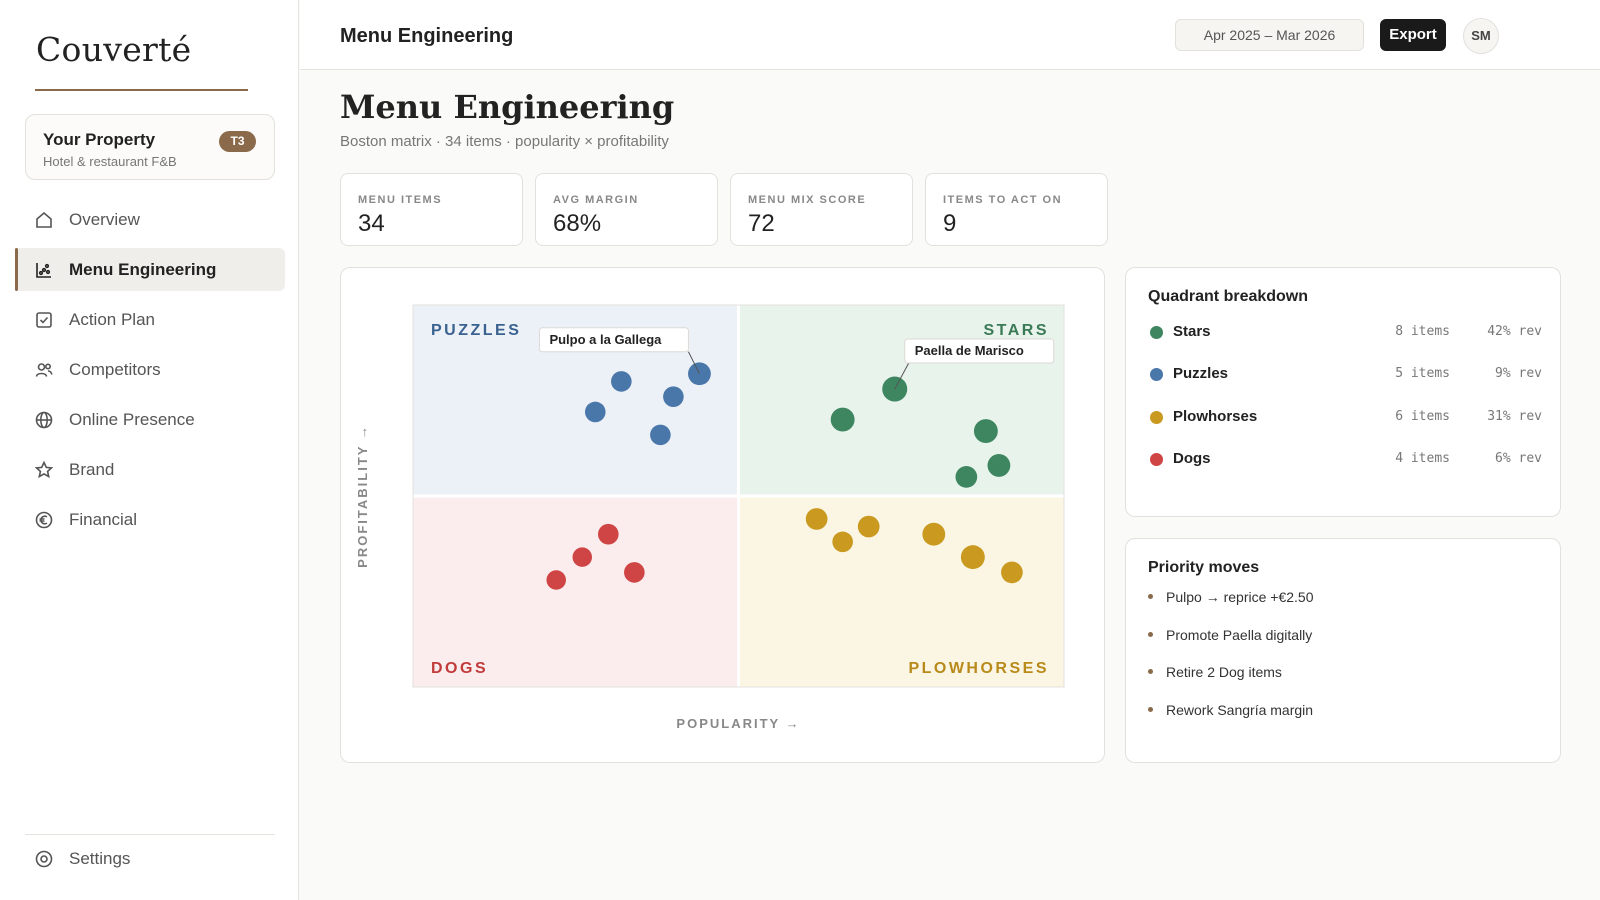 The height and width of the screenshot is (900, 1600). Describe the element at coordinates (99, 139) in the screenshot. I see `property-name: Your Property` at that location.